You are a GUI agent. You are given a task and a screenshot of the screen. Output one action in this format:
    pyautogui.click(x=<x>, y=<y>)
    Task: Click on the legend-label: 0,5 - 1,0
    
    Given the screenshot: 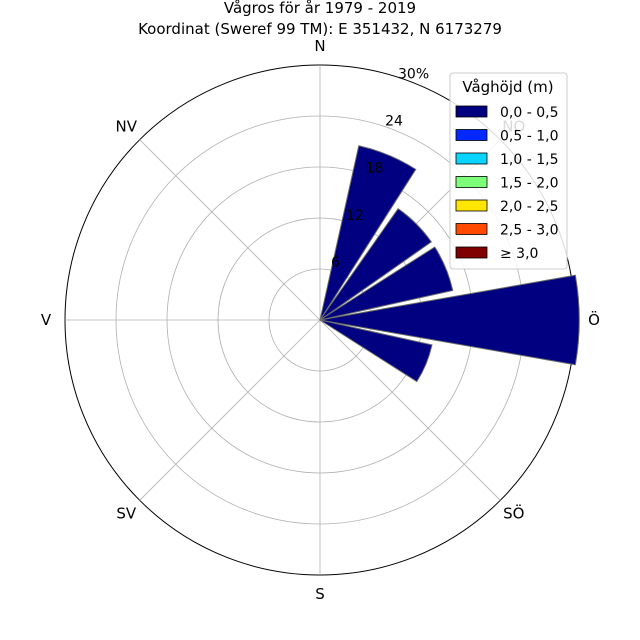 What is the action you would take?
    pyautogui.click(x=529, y=137)
    